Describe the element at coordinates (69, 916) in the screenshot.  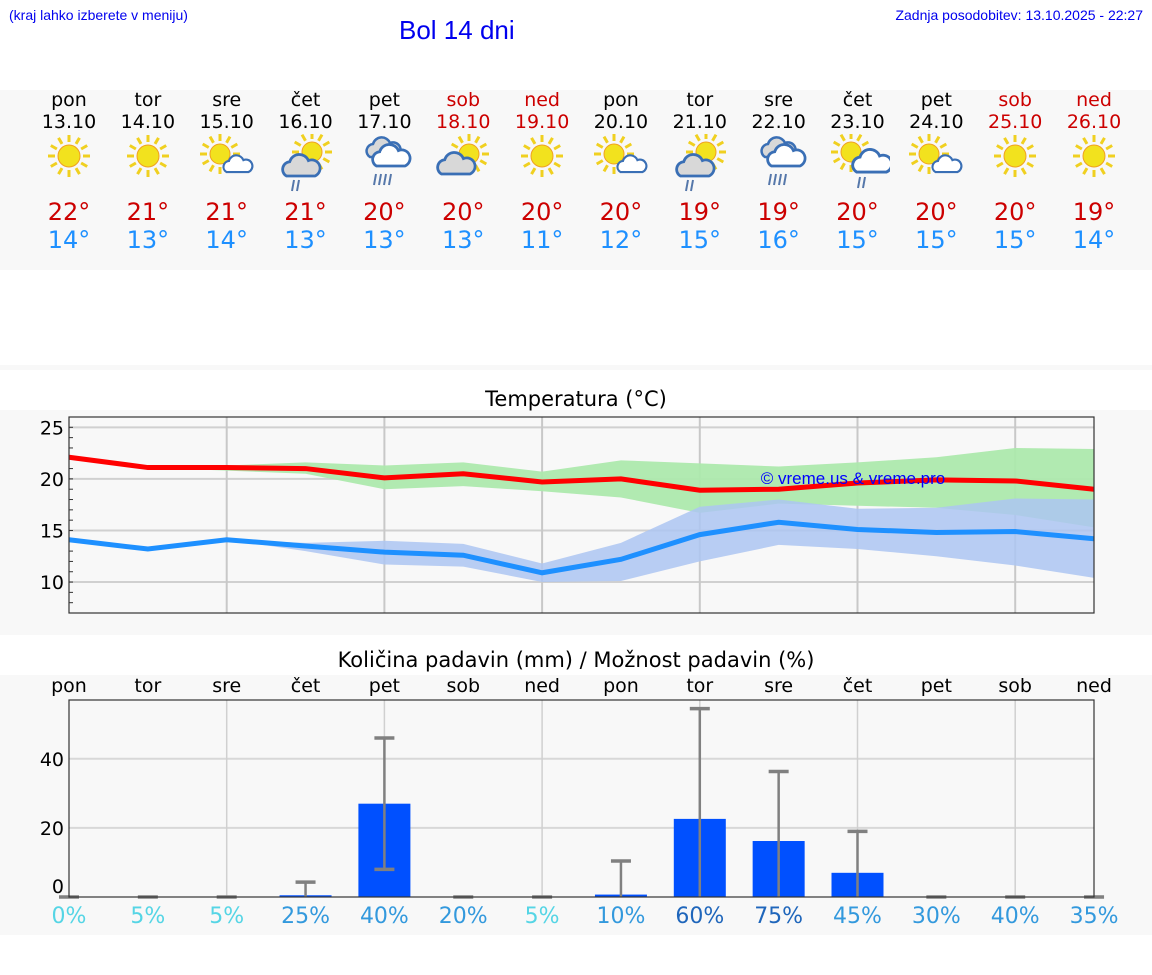
I see `precip-probability: 0%` at that location.